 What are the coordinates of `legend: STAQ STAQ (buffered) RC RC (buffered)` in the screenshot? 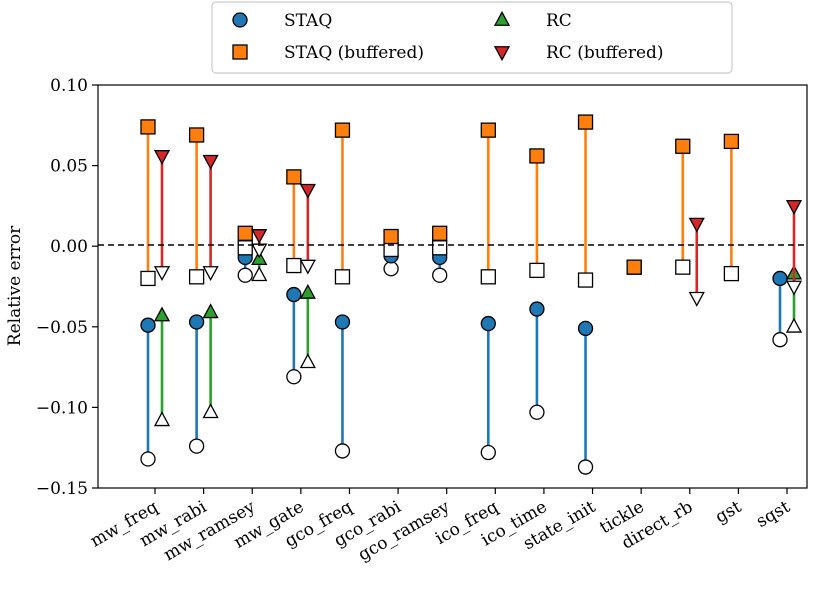 It's located at (472, 37).